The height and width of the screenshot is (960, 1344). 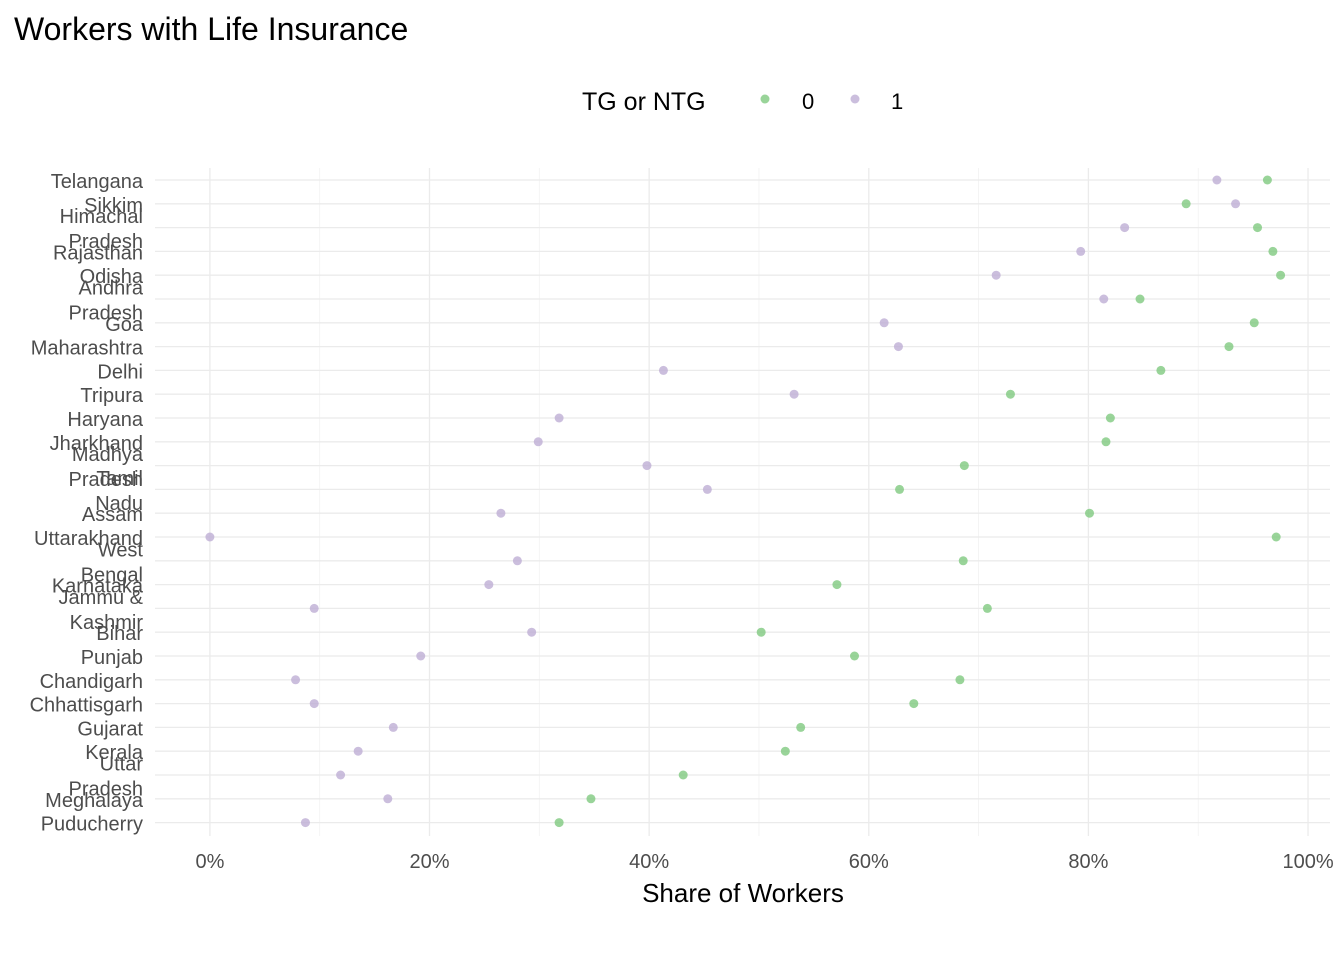 I want to click on y-tick-label: Telangana, so click(x=97, y=182).